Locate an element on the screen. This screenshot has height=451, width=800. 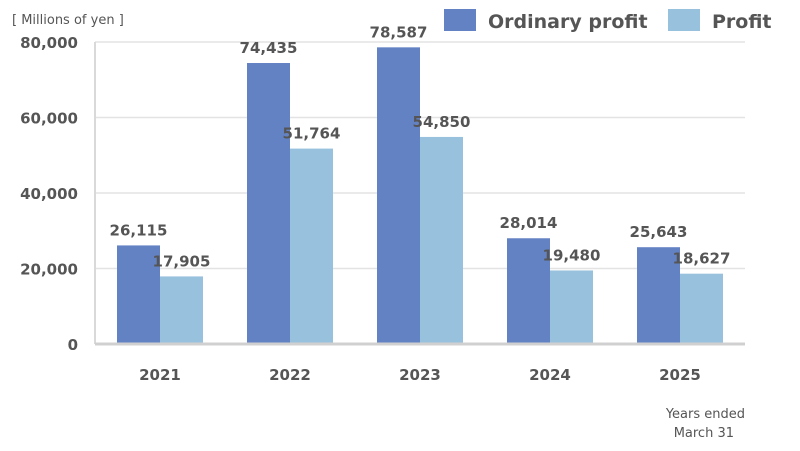
data-label: 26,115 is located at coordinates (139, 230).